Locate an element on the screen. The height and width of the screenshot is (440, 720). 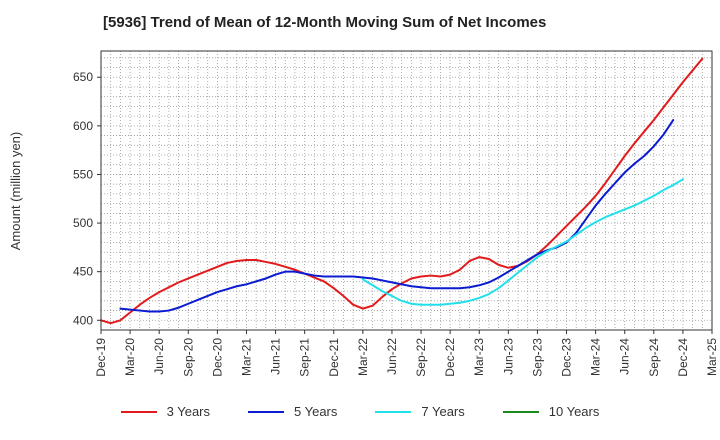
legend-swatch-10-years is located at coordinates (520, 411).